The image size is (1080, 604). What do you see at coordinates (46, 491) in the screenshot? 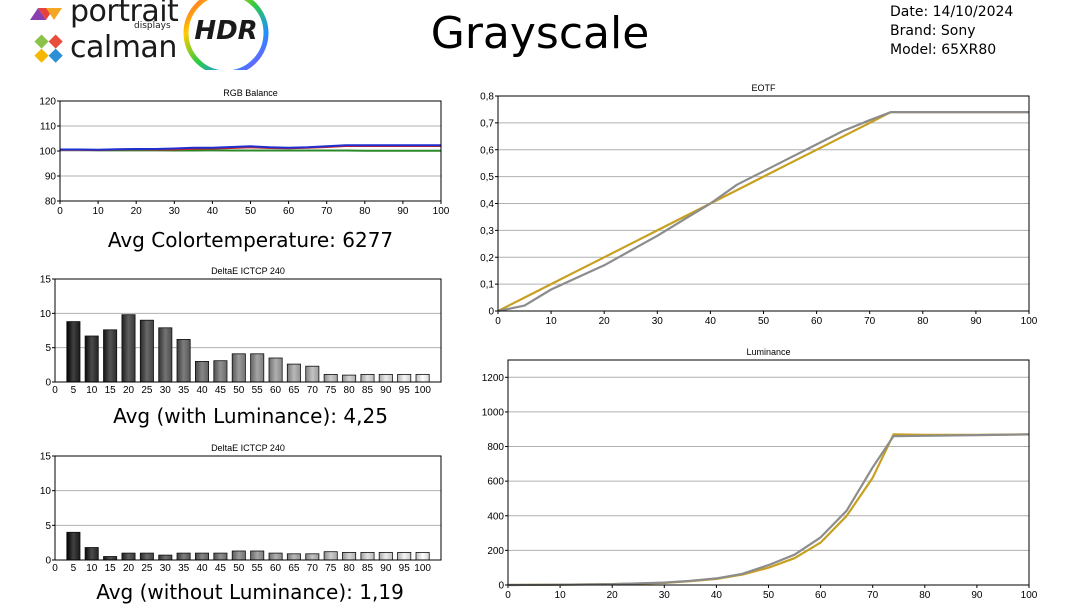
I see `de2-y-tick-label: 10` at bounding box center [46, 491].